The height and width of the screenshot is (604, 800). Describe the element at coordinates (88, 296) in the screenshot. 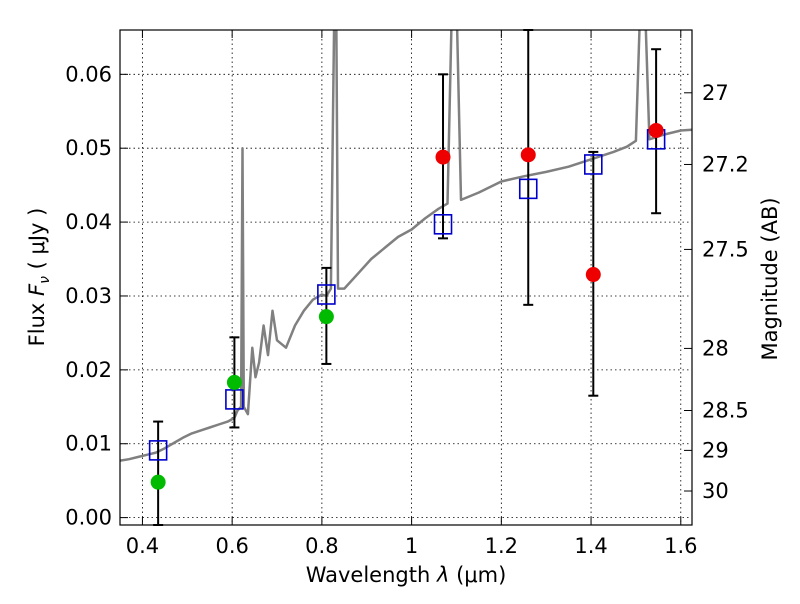

I see `y-tick-label: 0.03` at that location.